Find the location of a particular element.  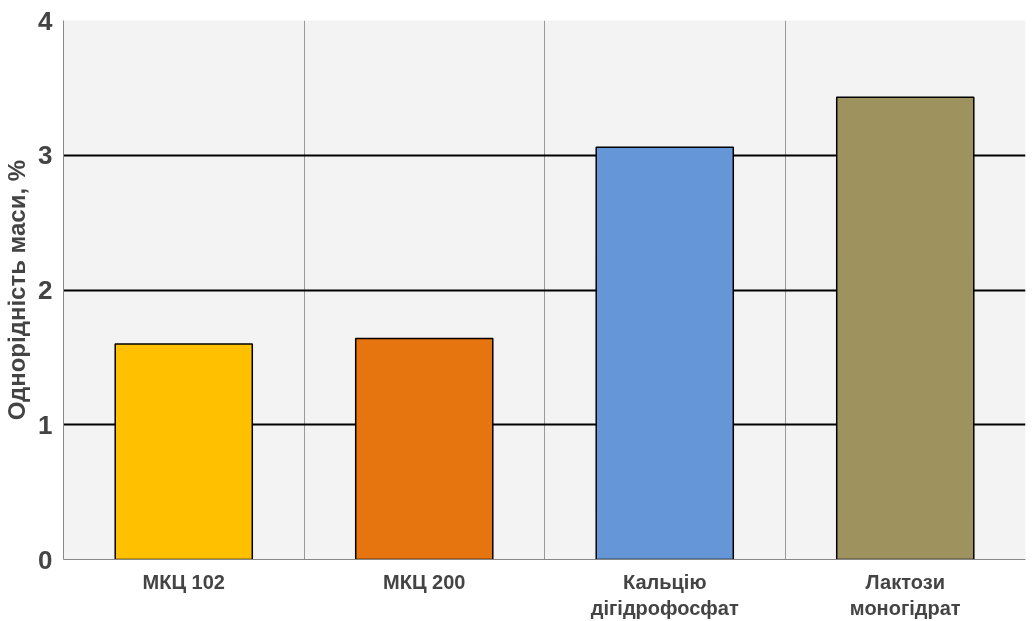

y-tick-label: 1 is located at coordinates (45, 424).